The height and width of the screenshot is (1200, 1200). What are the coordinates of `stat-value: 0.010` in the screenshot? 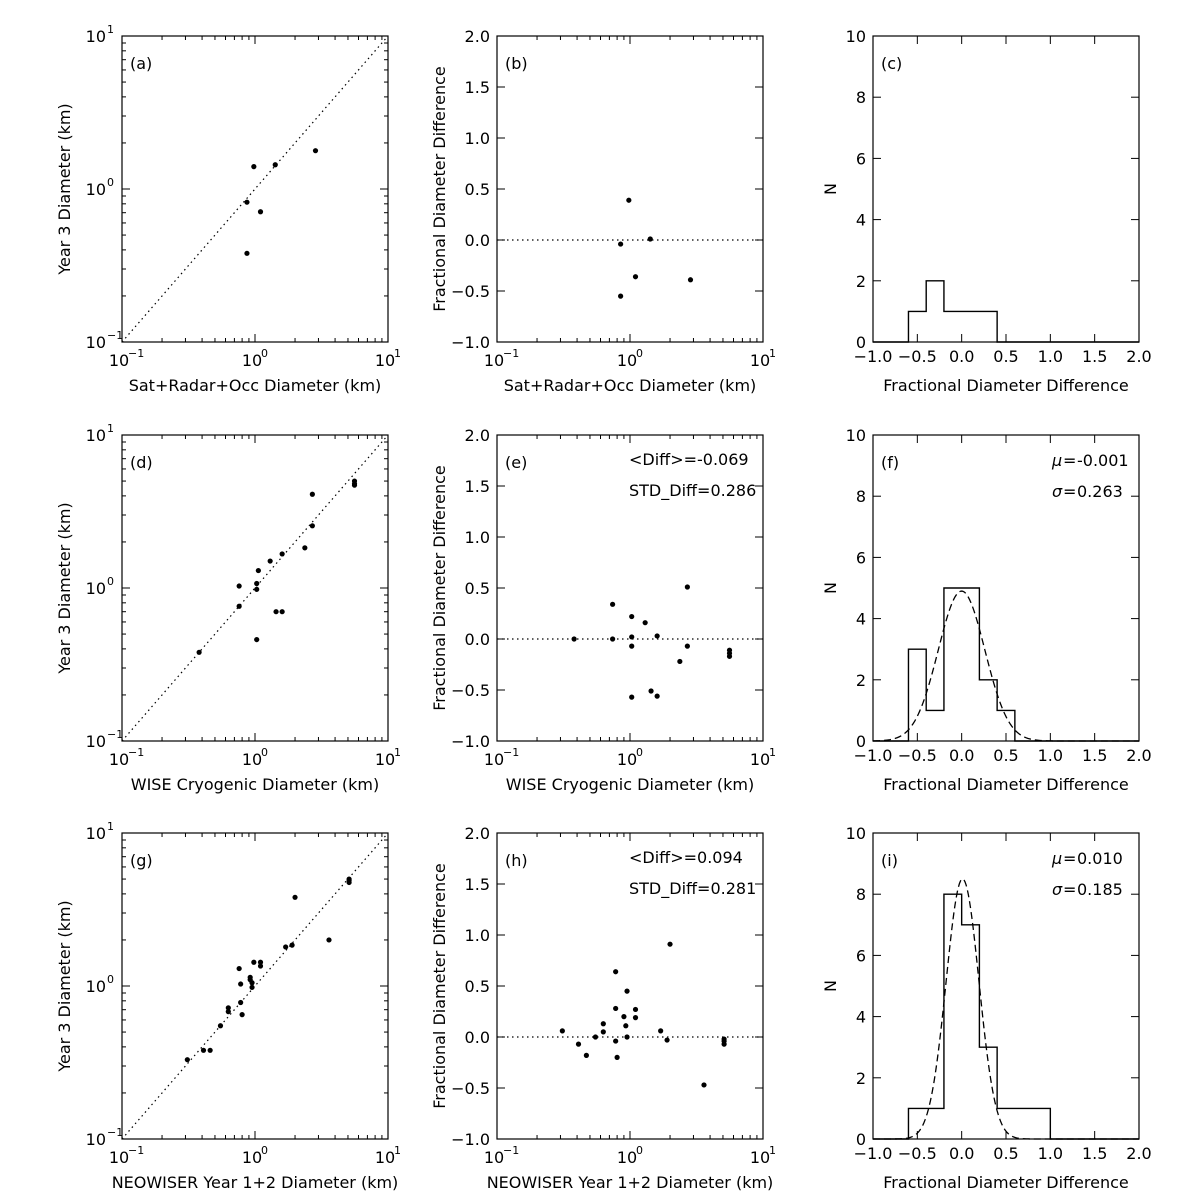 It's located at (1100, 858).